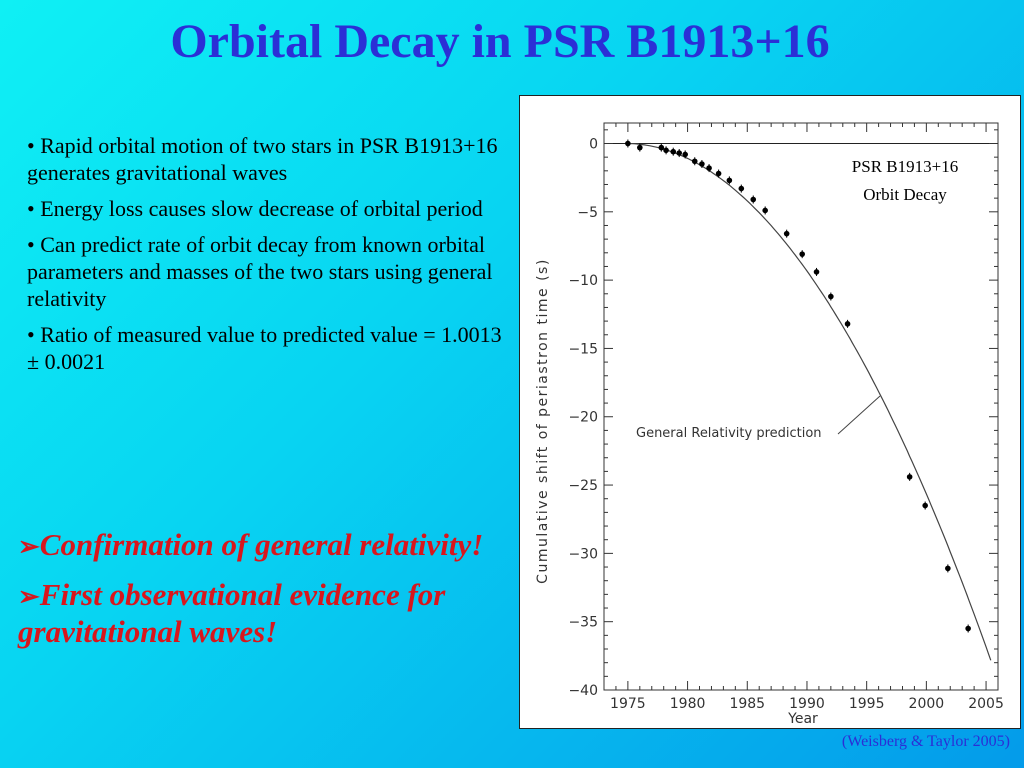 This screenshot has height=768, width=1024. I want to click on x-tick-label: 1980, so click(688, 704).